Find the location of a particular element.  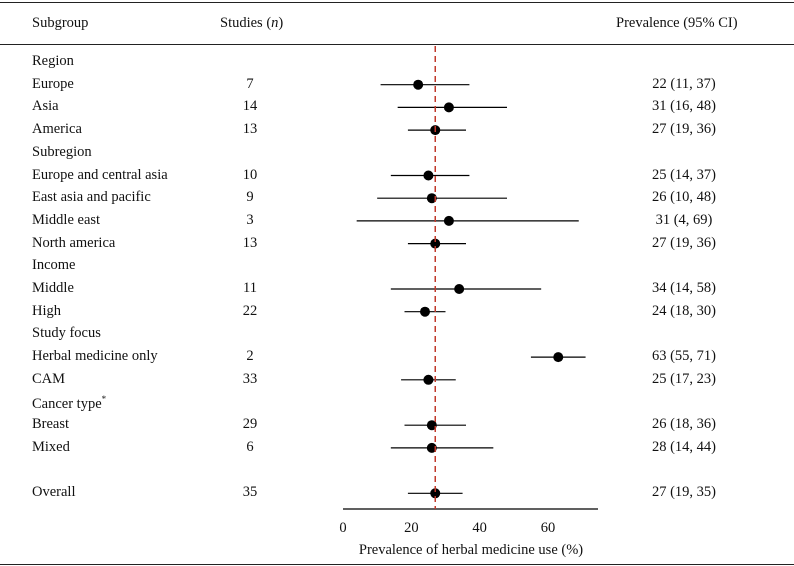

row-studies-count: 7 is located at coordinates (250, 83).